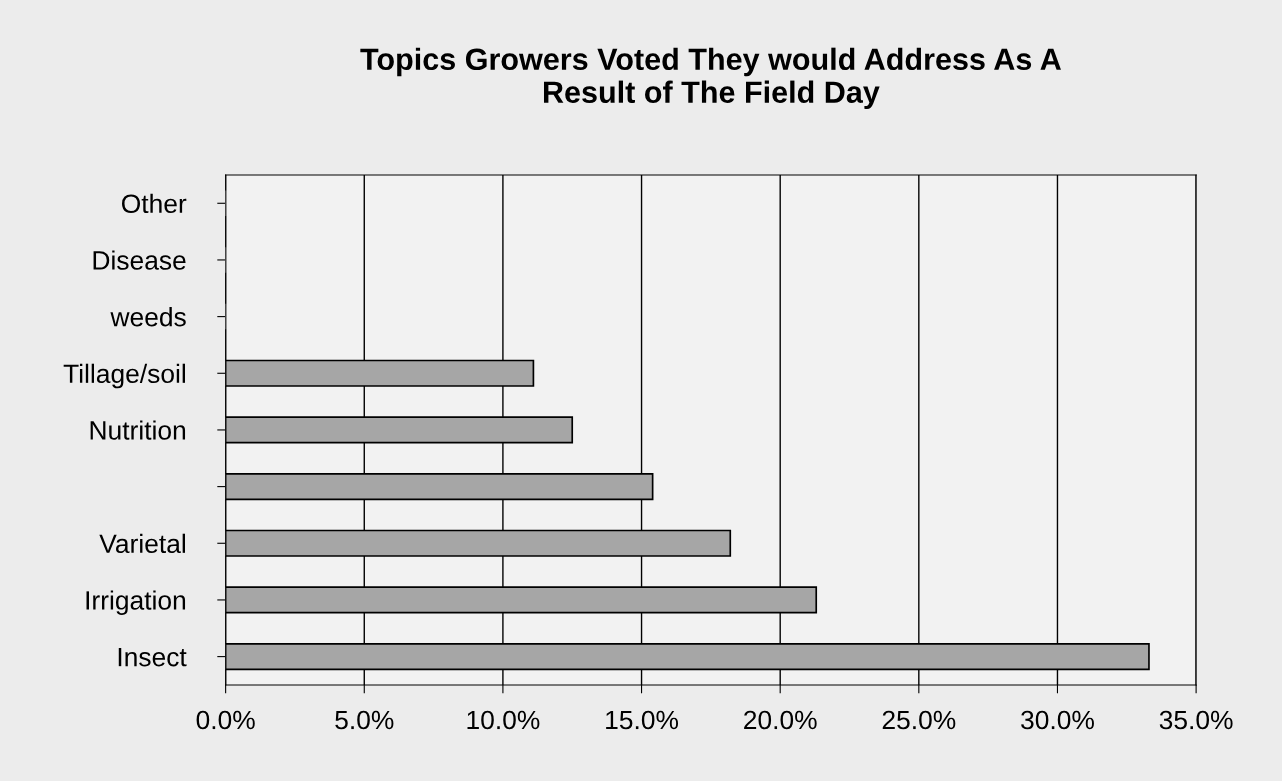 This screenshot has width=1282, height=781. What do you see at coordinates (710, 78) in the screenshot?
I see `chart-title: Topics Growers Voted They would Address As A Result of The Field Day` at bounding box center [710, 78].